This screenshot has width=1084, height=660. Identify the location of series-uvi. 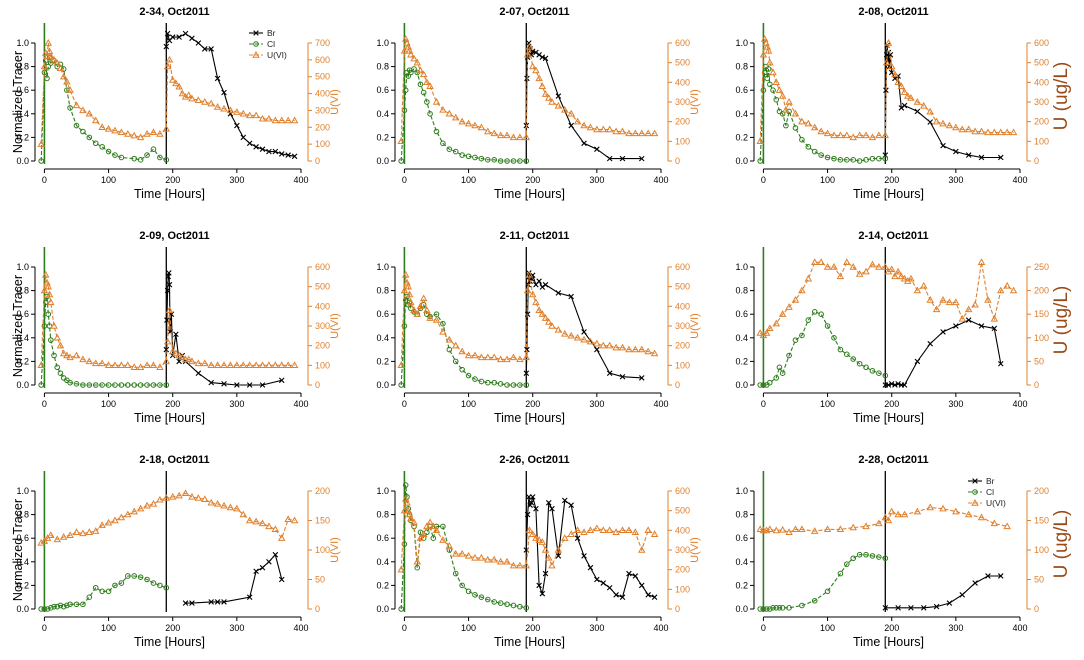
(528, 533).